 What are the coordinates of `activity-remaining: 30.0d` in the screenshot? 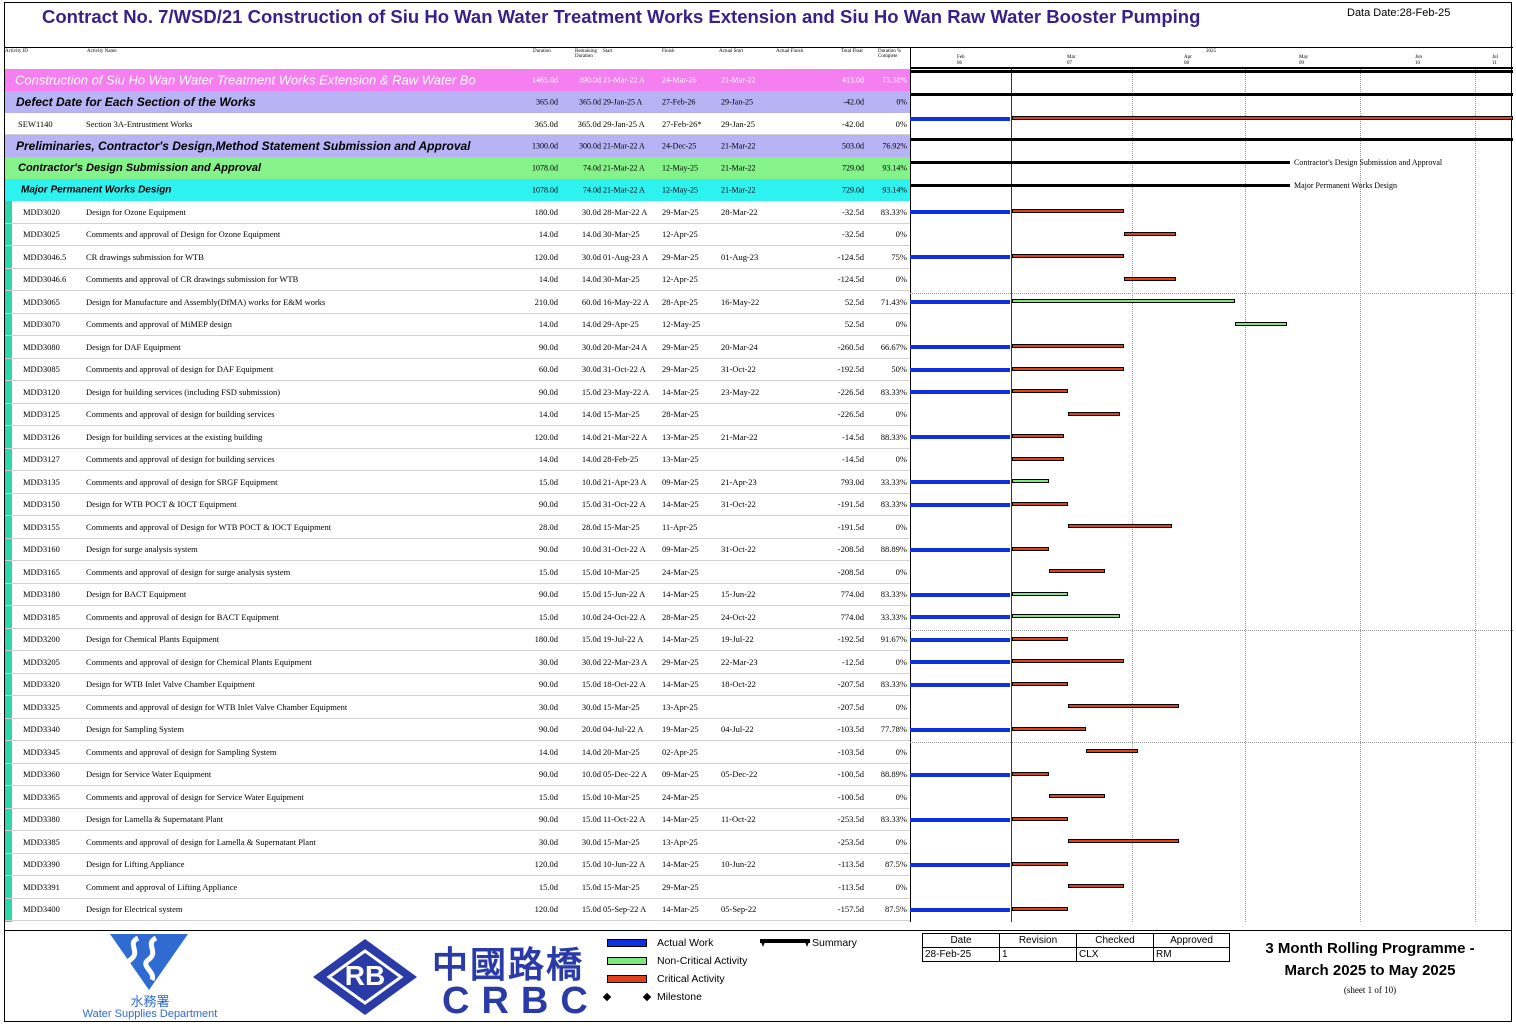 It's located at (591, 706).